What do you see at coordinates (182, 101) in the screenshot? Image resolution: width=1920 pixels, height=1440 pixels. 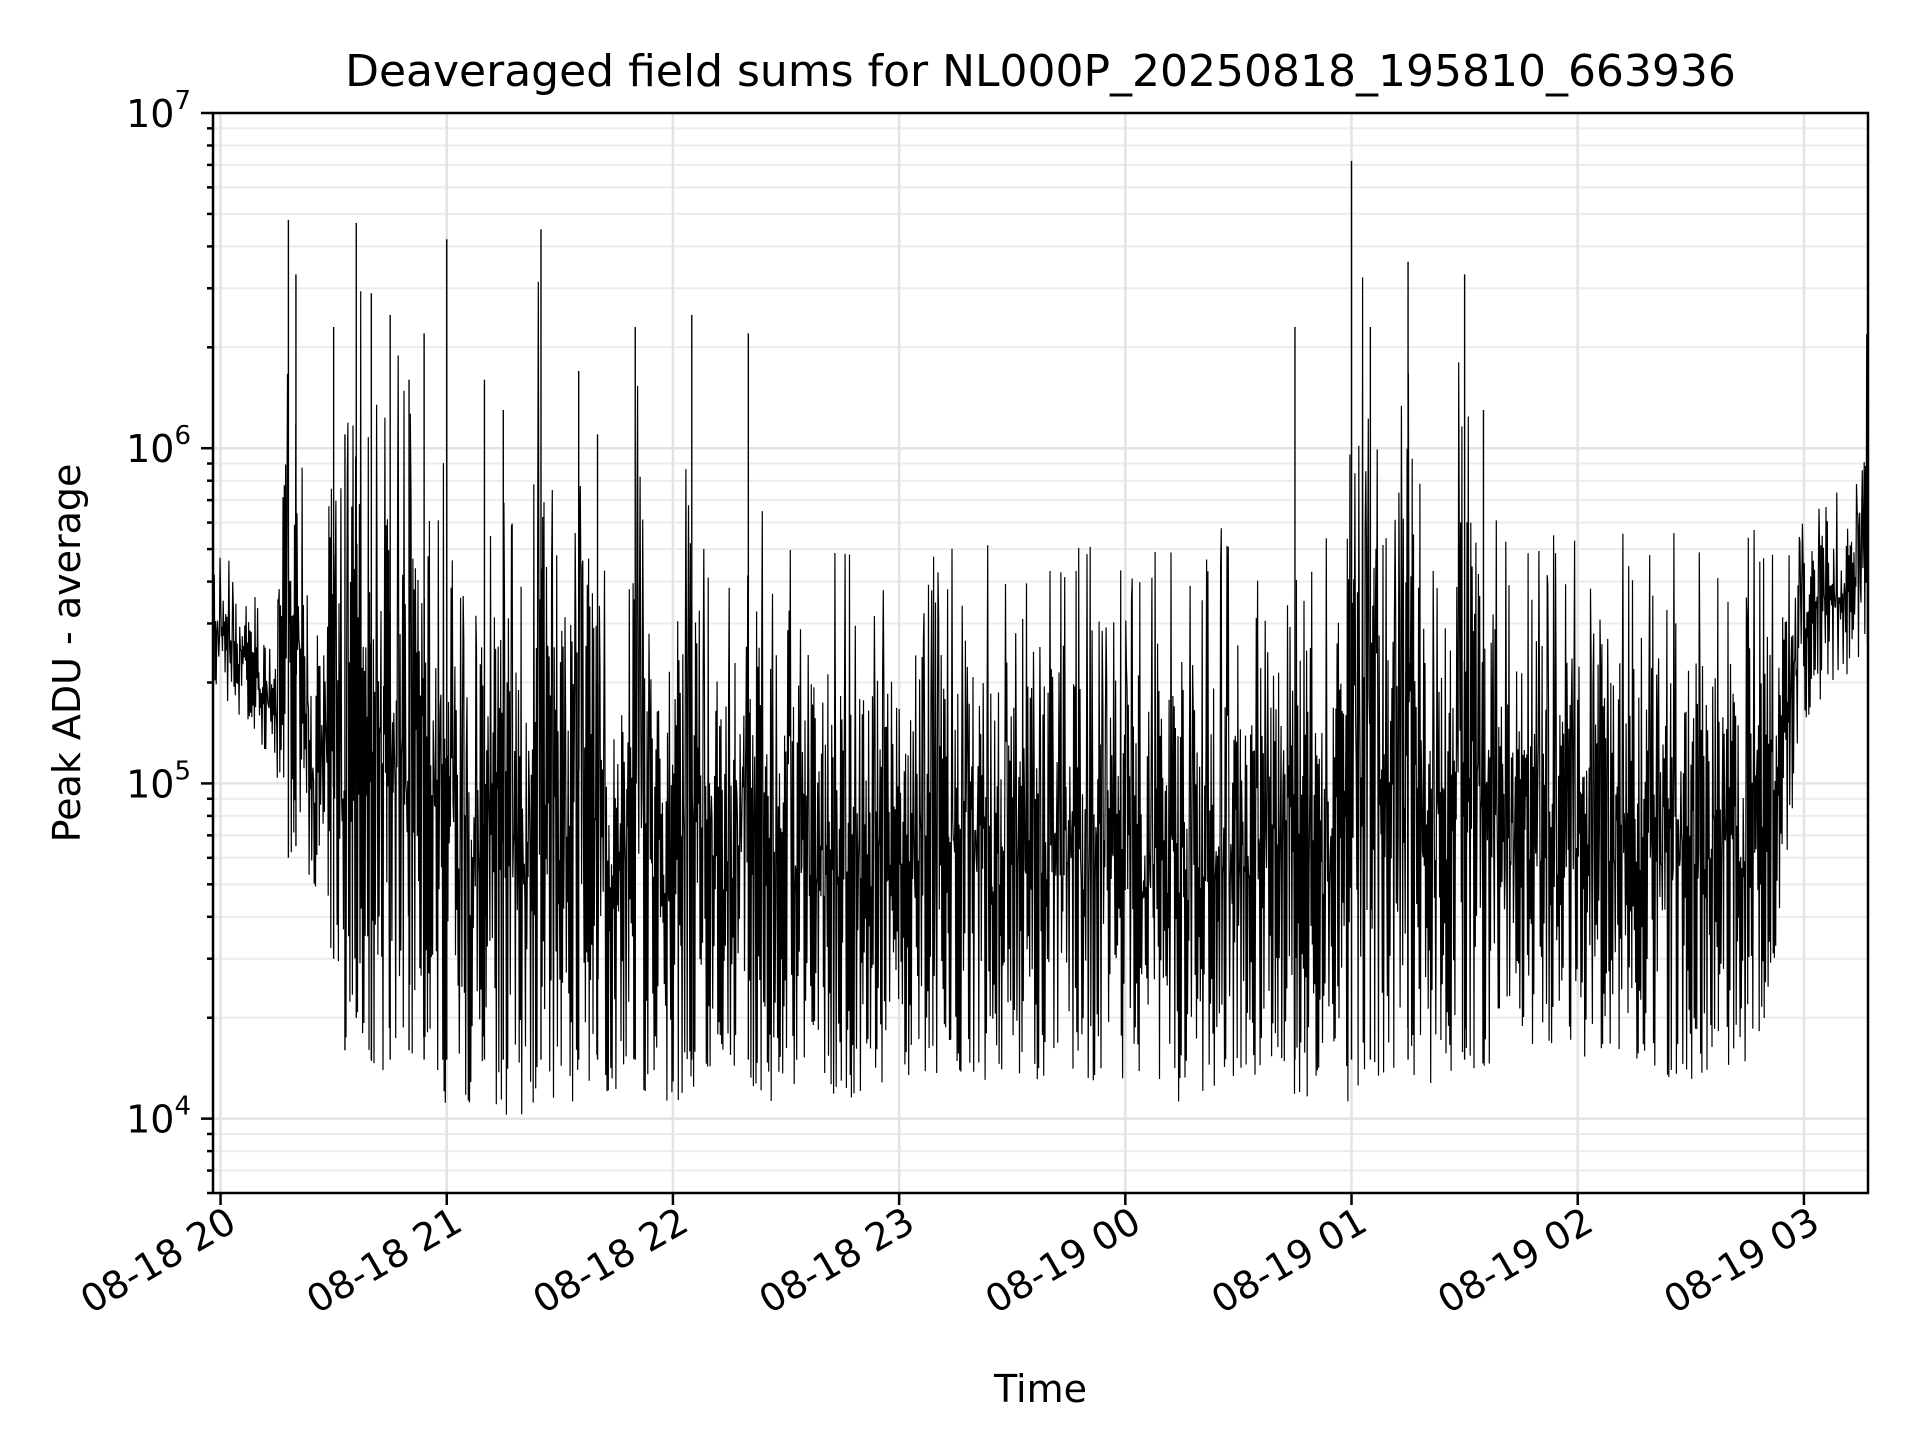 I see `y-tick-exponent: 7` at bounding box center [182, 101].